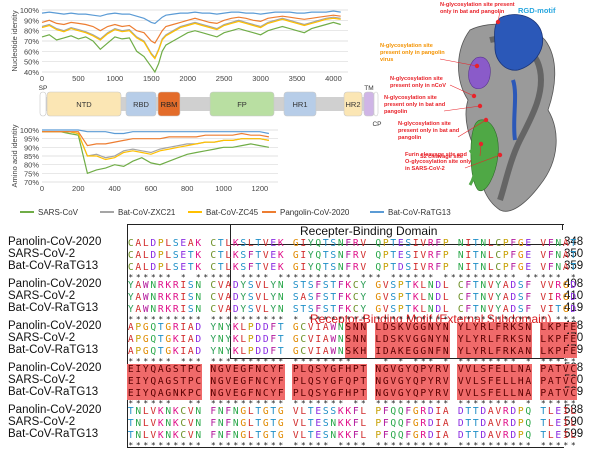 This screenshot has height=450, width=600. What do you see at coordinates (425, 169) in the screenshot?
I see `structure-label: in SARS-CoV-2` at bounding box center [425, 169].